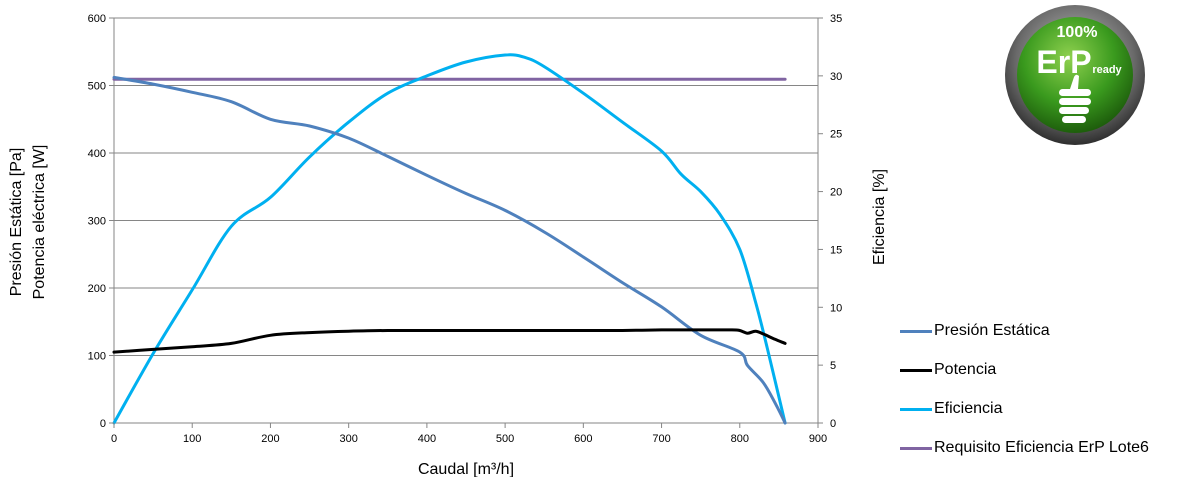  I want to click on badge-disc, so click(1075, 75).